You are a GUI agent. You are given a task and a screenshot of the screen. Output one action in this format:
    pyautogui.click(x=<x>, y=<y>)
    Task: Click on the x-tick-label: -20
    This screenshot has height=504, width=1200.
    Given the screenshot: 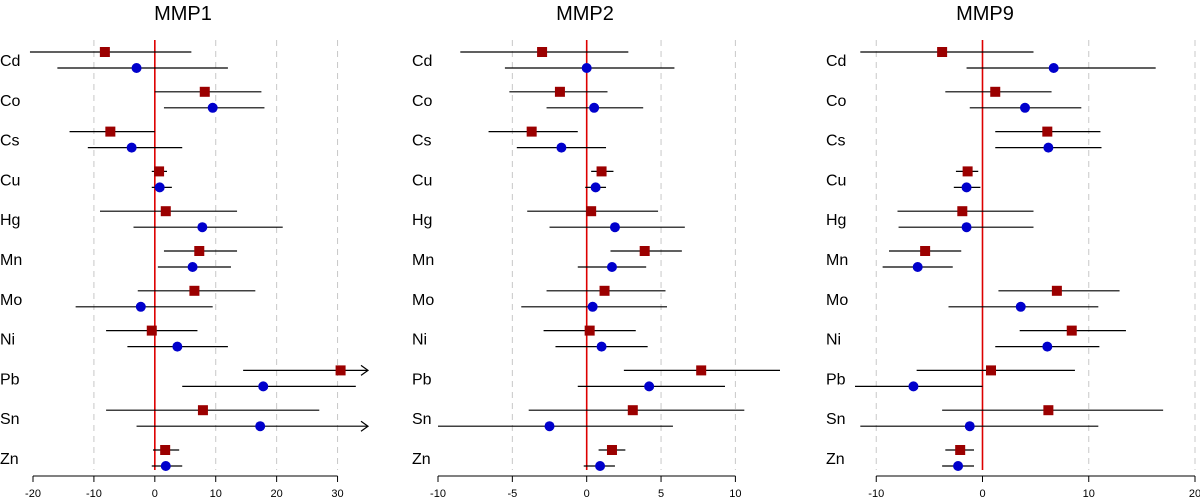 What is the action you would take?
    pyautogui.click(x=33, y=494)
    